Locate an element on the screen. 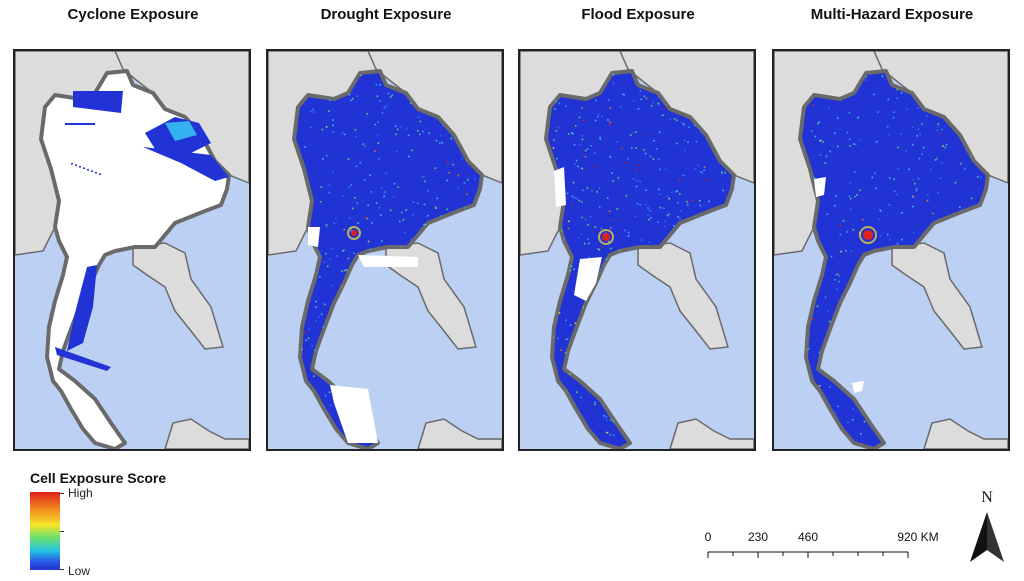 This screenshot has width=1024, height=581. panel-title-drought: Drought Exposure is located at coordinates (386, 14).